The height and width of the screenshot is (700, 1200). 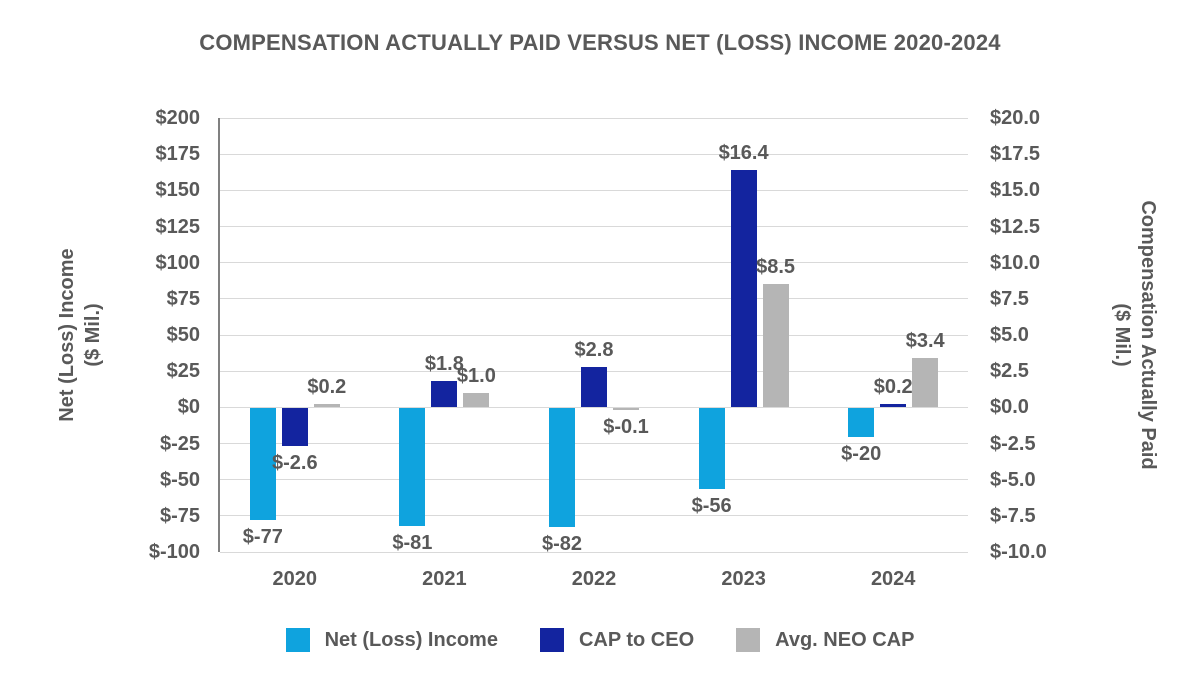 What do you see at coordinates (183, 298) in the screenshot?
I see `left-axis-tick: $75` at bounding box center [183, 298].